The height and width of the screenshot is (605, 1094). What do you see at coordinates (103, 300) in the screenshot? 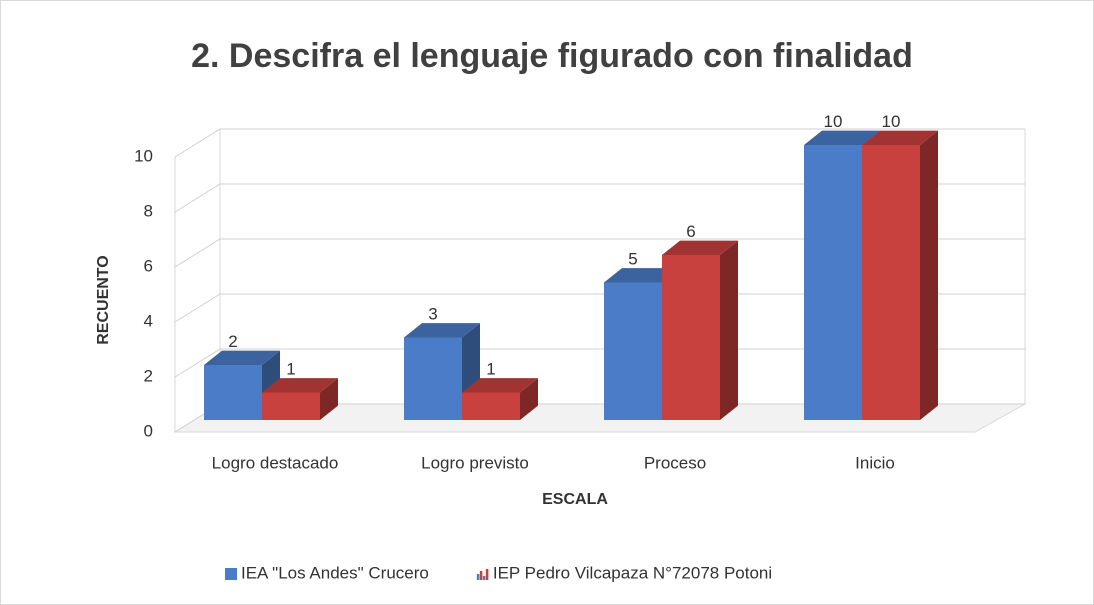
I see `y-axis-title: RECUENTO` at bounding box center [103, 300].